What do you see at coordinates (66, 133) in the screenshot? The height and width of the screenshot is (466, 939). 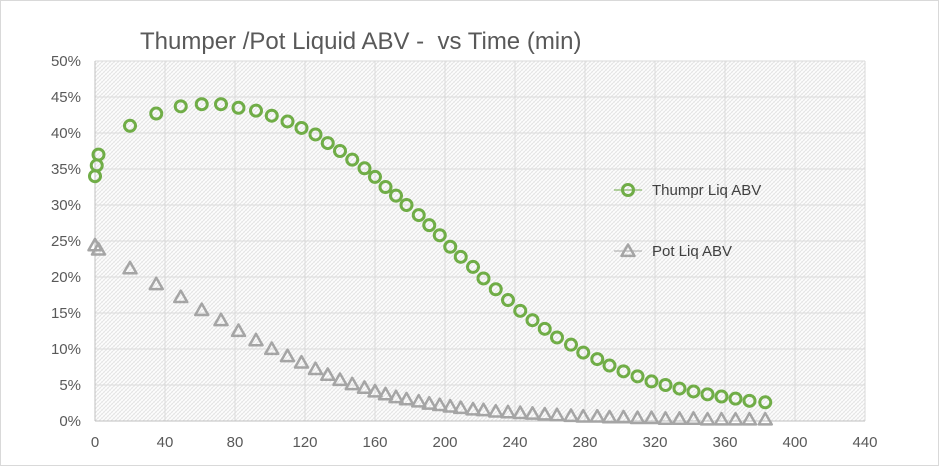 I see `y-tick-label: 40%` at bounding box center [66, 133].